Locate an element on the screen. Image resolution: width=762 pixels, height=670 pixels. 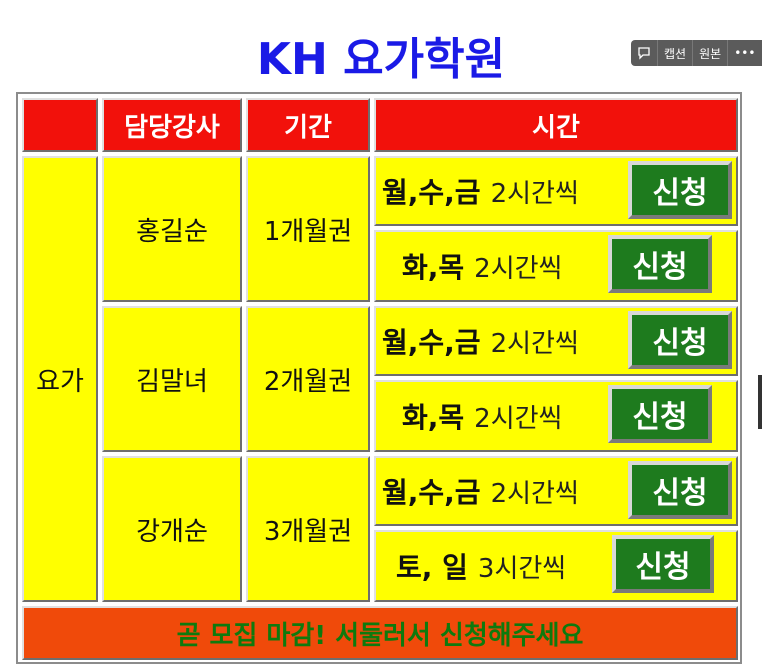
edge-marker is located at coordinates (760, 402).